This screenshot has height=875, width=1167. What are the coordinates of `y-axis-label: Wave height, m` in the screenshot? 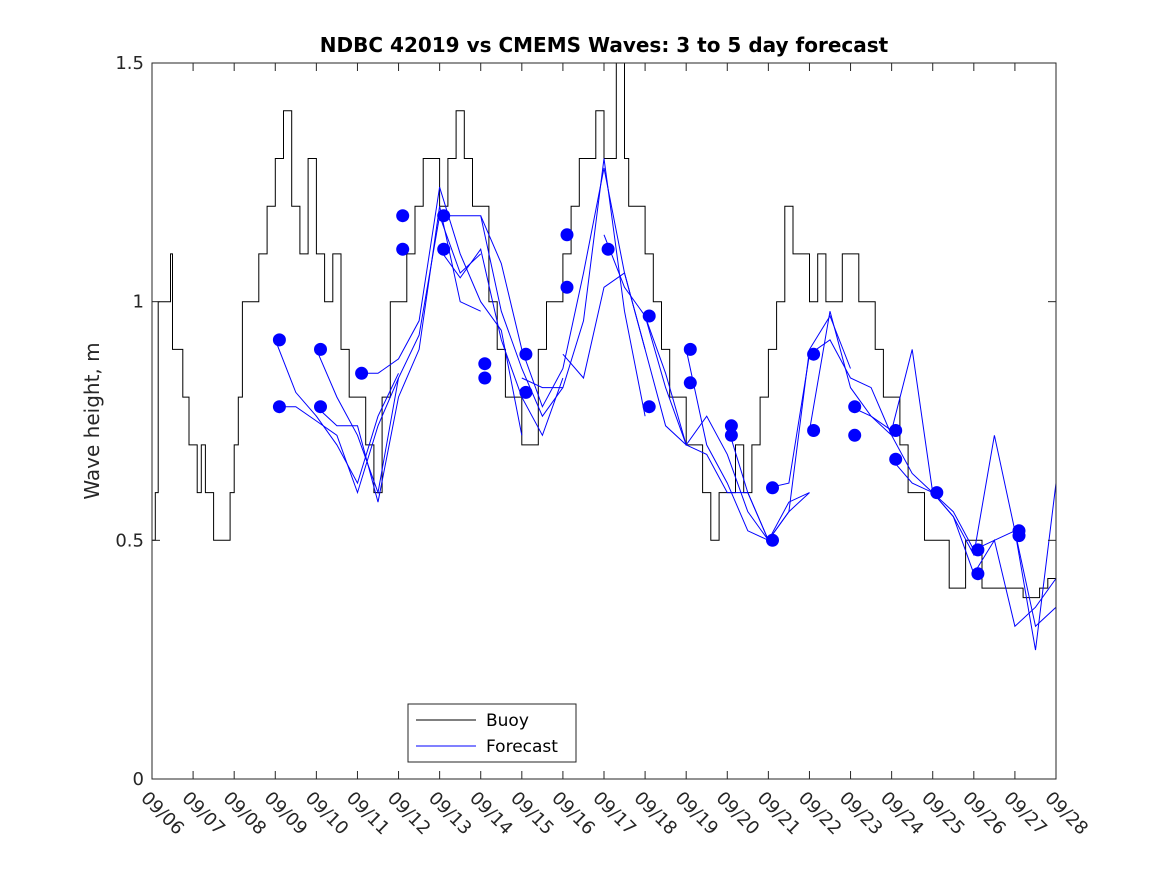 It's located at (92, 420).